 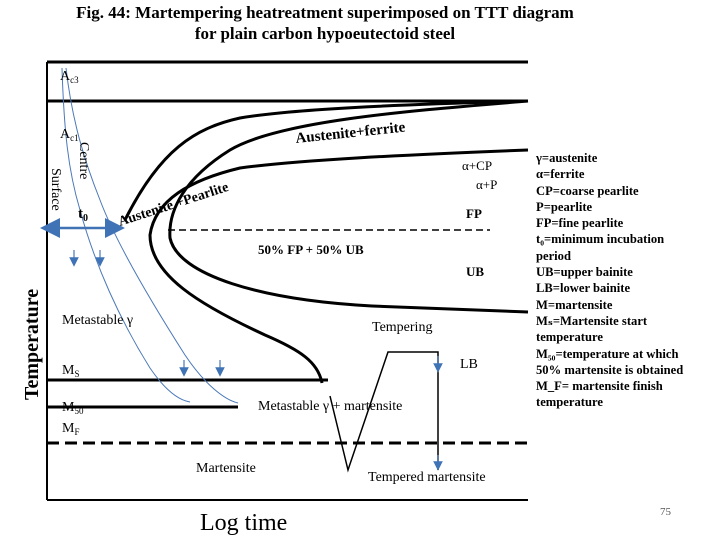 What do you see at coordinates (560, 174) in the screenshot?
I see `legend-line: α=ferrite` at bounding box center [560, 174].